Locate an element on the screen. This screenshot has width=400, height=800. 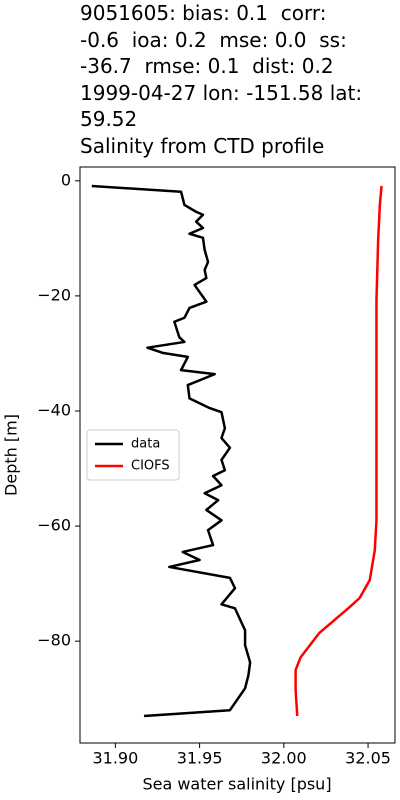
y-axis-label: Depth [m] is located at coordinates (11, 455).